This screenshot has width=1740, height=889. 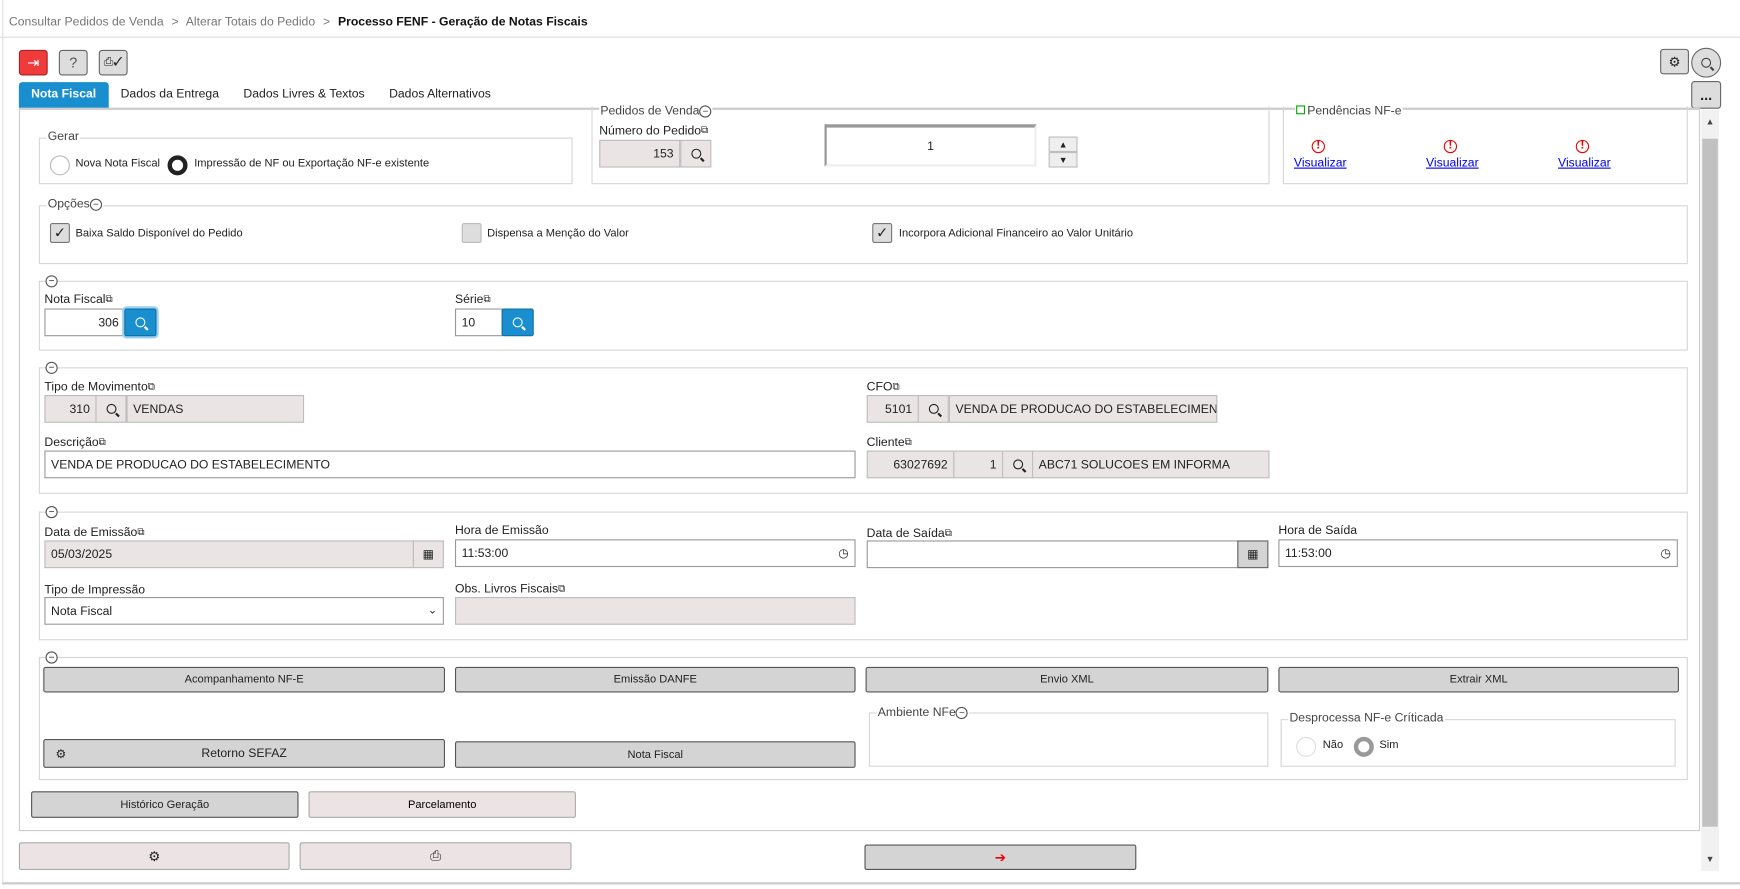 What do you see at coordinates (304, 94) in the screenshot?
I see `tab-dados-livres: Dados Livres & Textos` at bounding box center [304, 94].